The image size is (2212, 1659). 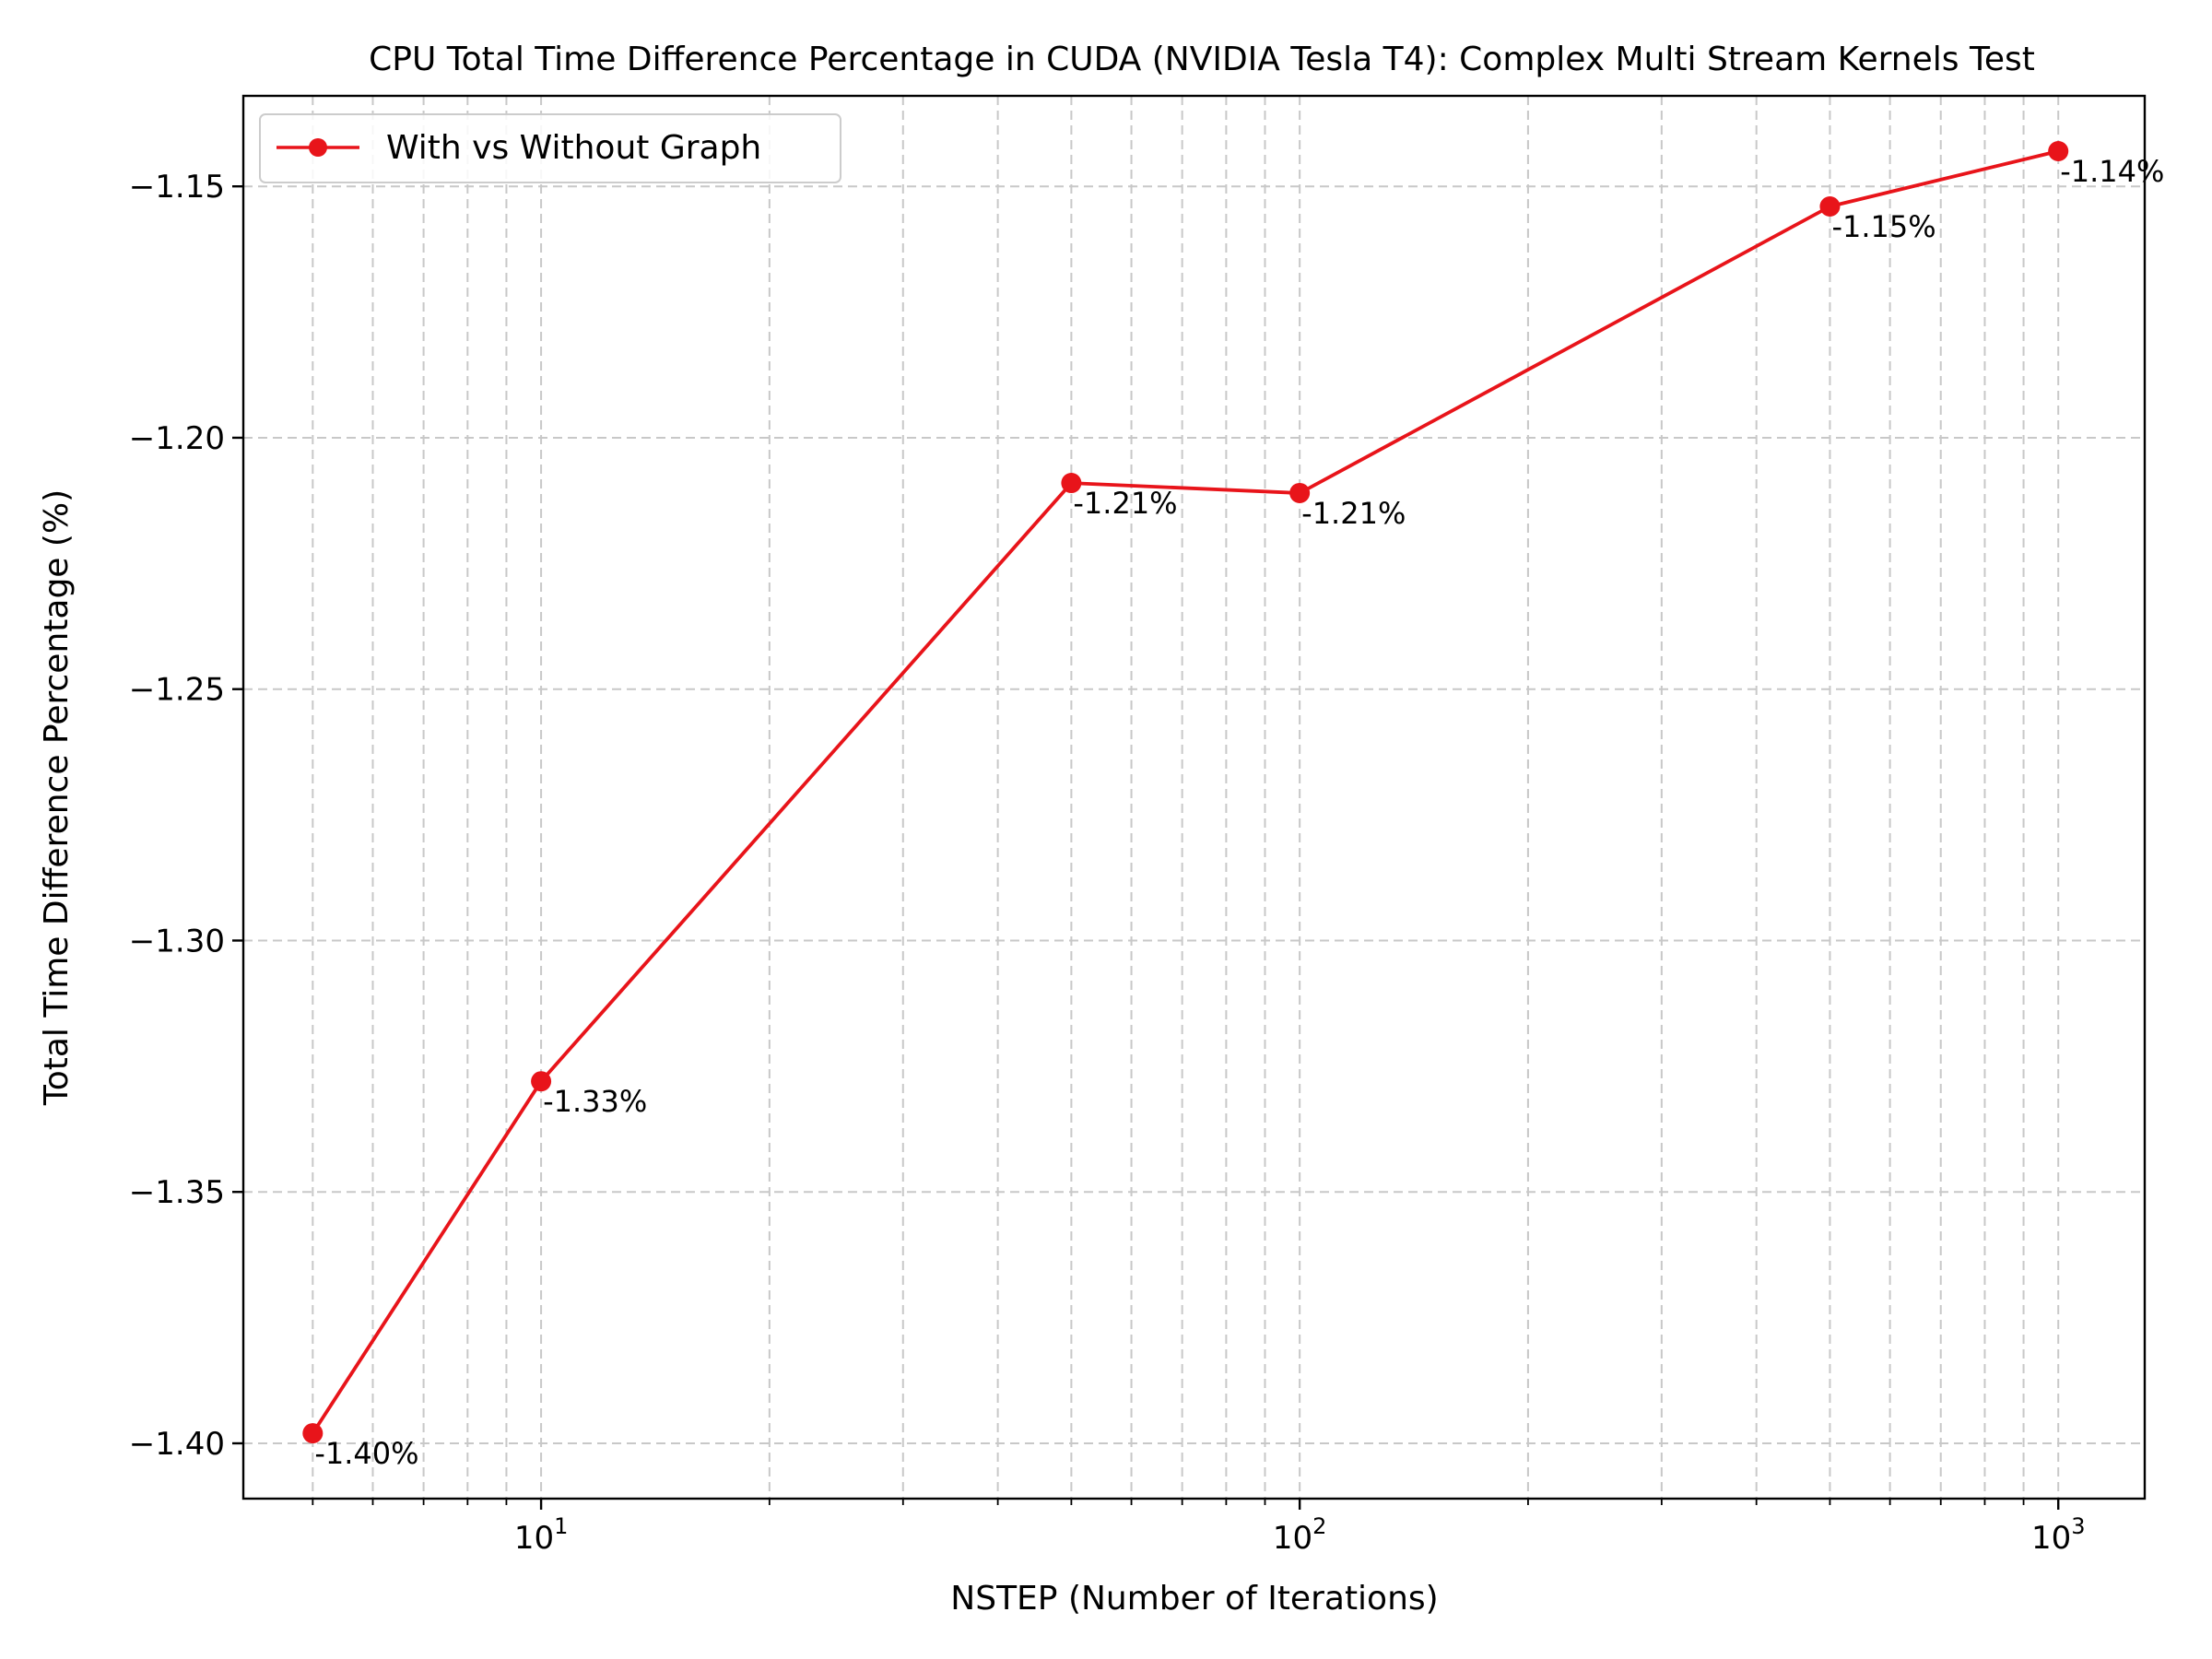 What do you see at coordinates (177, 1444) in the screenshot?
I see `y-tick-label: −1.40` at bounding box center [177, 1444].